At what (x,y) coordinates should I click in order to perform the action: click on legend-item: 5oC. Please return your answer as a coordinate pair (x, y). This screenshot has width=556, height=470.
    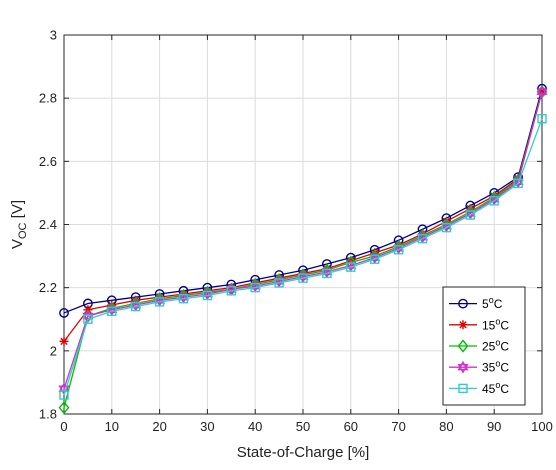
    Looking at the image, I should click on (476, 303).